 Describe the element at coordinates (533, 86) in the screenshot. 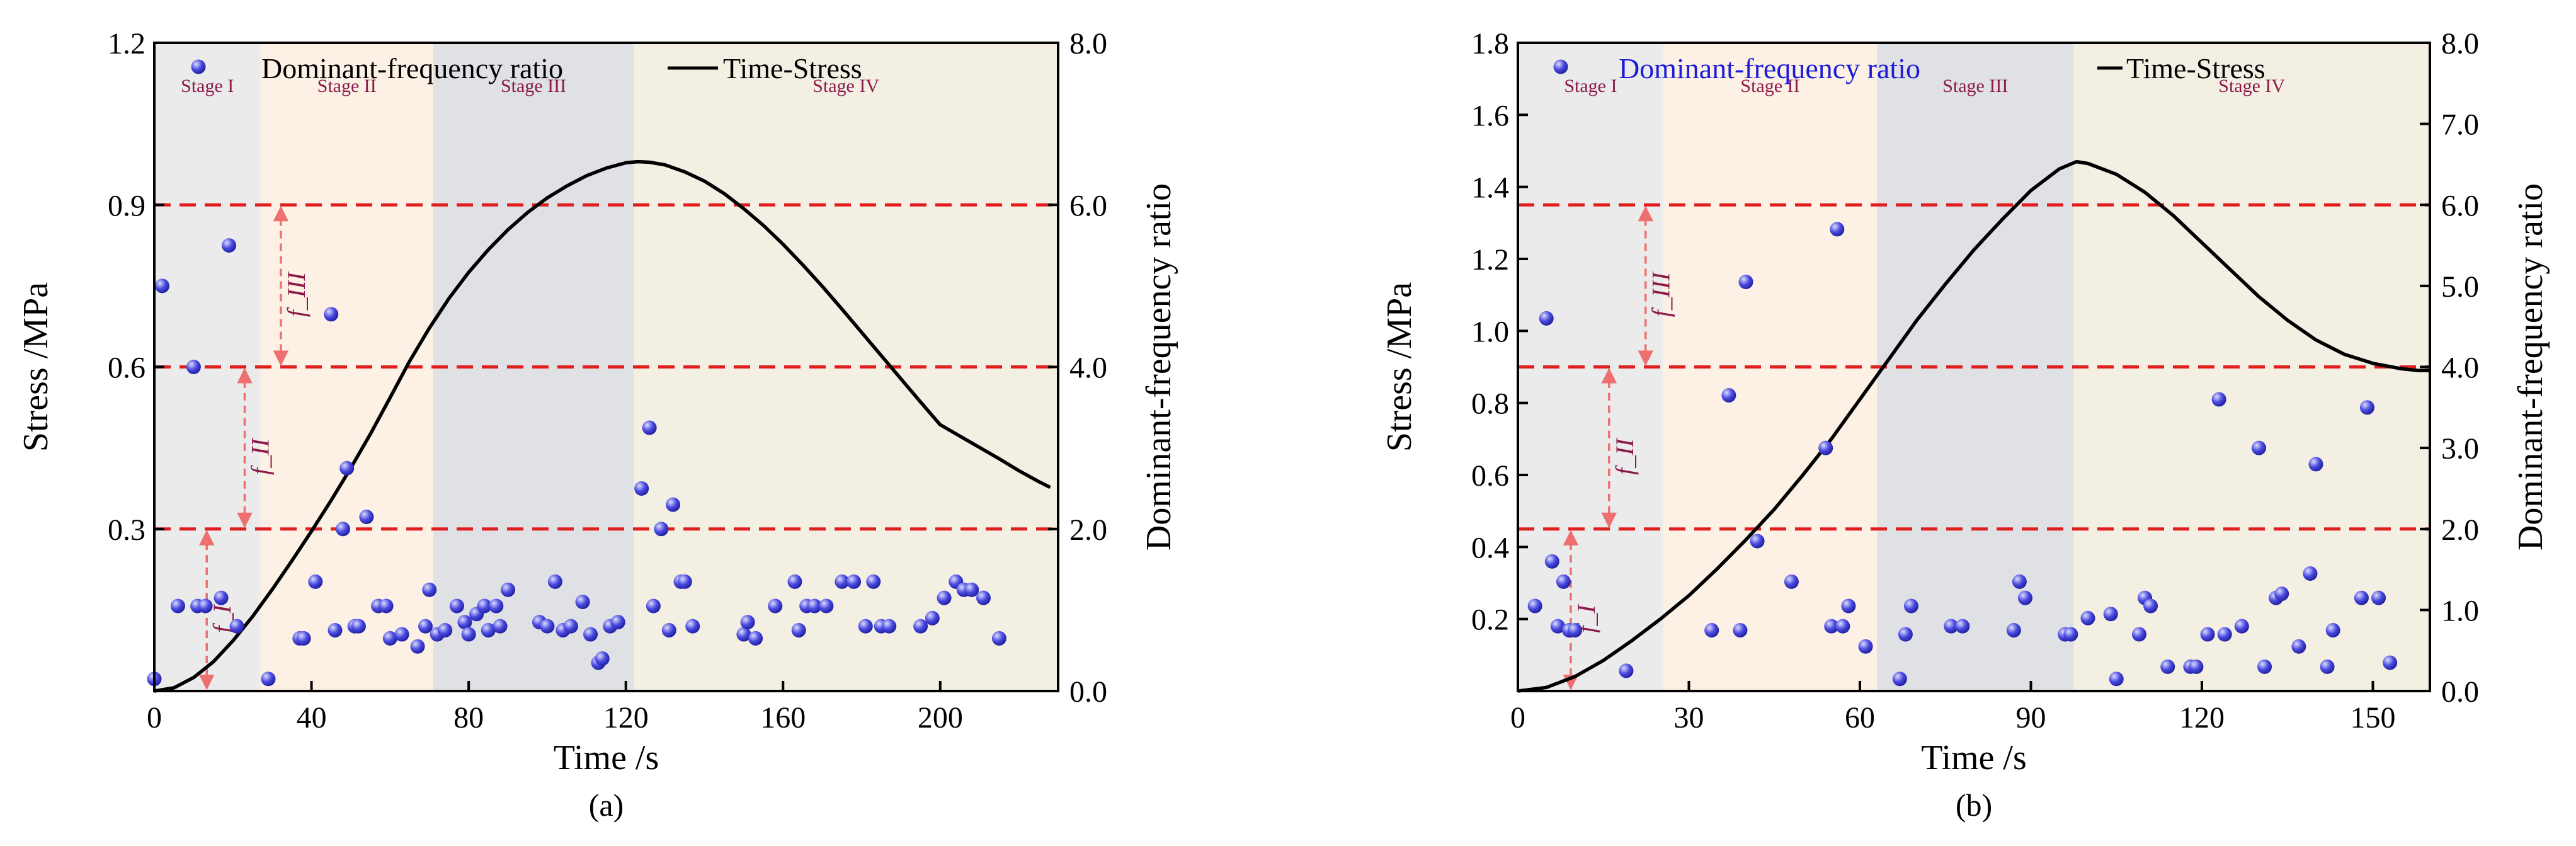

I see `stage-label-3: Stage III` at that location.